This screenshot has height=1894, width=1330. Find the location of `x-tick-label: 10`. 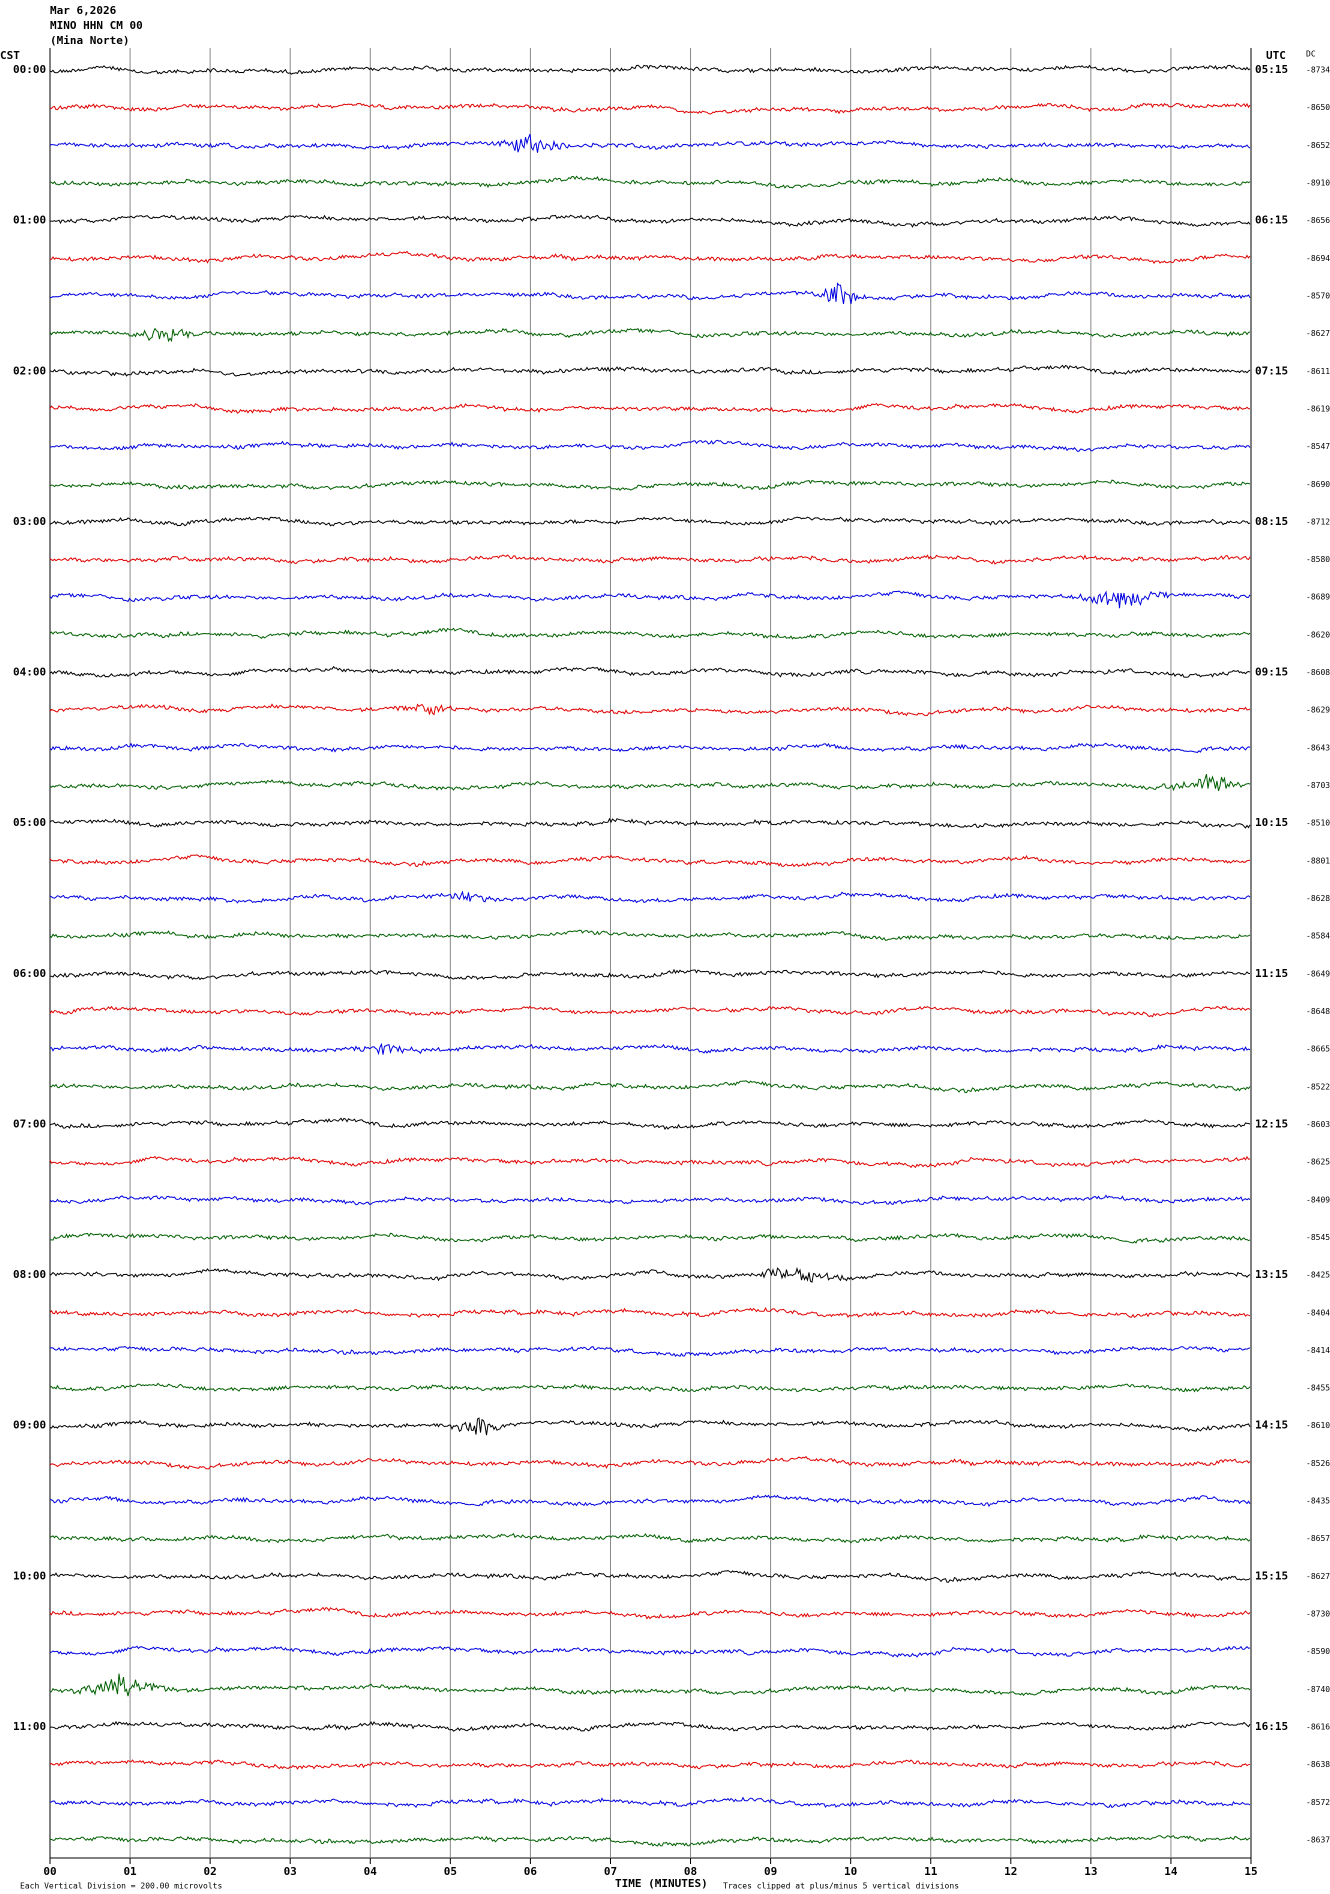

x-tick-label: 10 is located at coordinates (850, 1871).